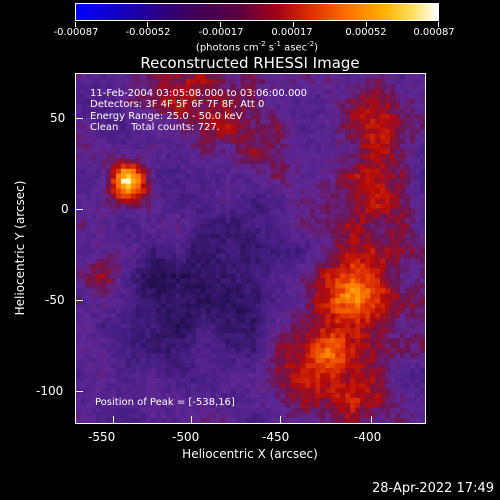 This screenshot has width=500, height=500. I want to click on colorbar, so click(257, 12).